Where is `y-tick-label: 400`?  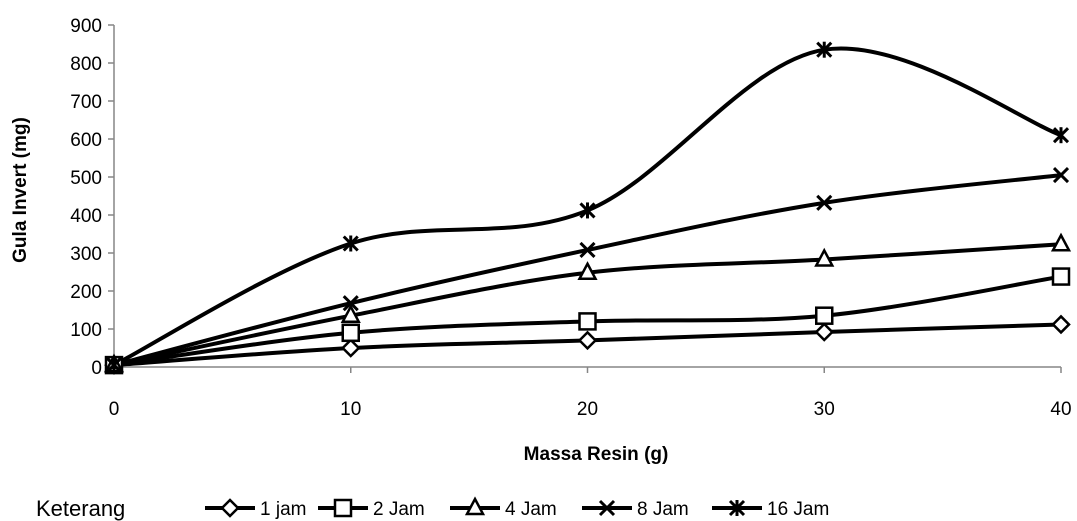 y-tick-label: 400 is located at coordinates (86, 216).